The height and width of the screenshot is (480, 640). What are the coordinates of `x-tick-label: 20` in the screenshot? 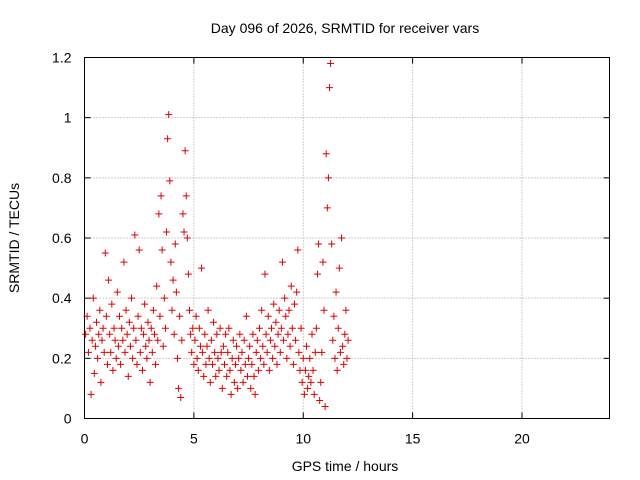 It's located at (522, 439).